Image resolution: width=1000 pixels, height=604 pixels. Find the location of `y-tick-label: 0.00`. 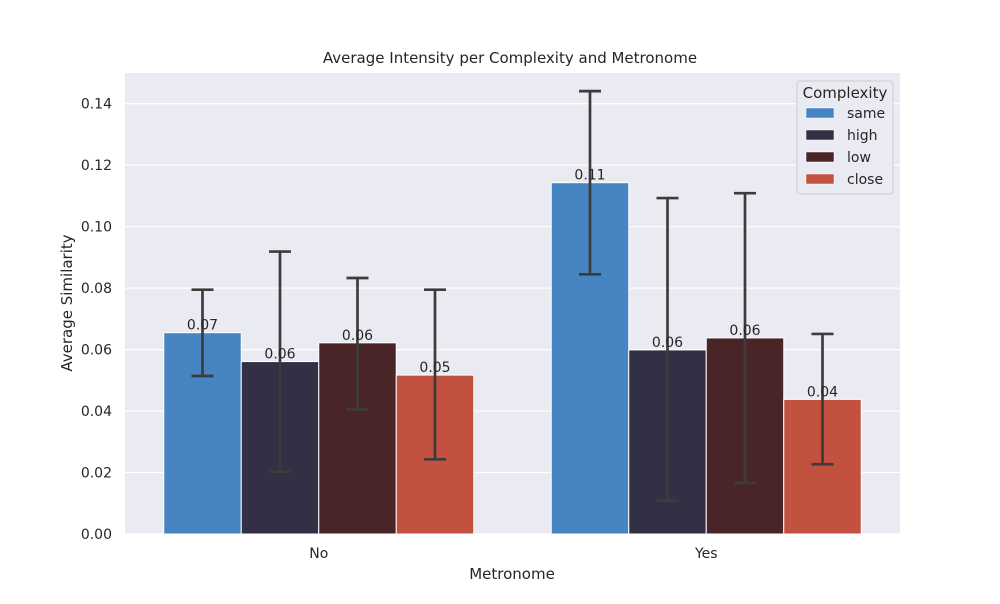

y-tick-label: 0.00 is located at coordinates (96, 535).